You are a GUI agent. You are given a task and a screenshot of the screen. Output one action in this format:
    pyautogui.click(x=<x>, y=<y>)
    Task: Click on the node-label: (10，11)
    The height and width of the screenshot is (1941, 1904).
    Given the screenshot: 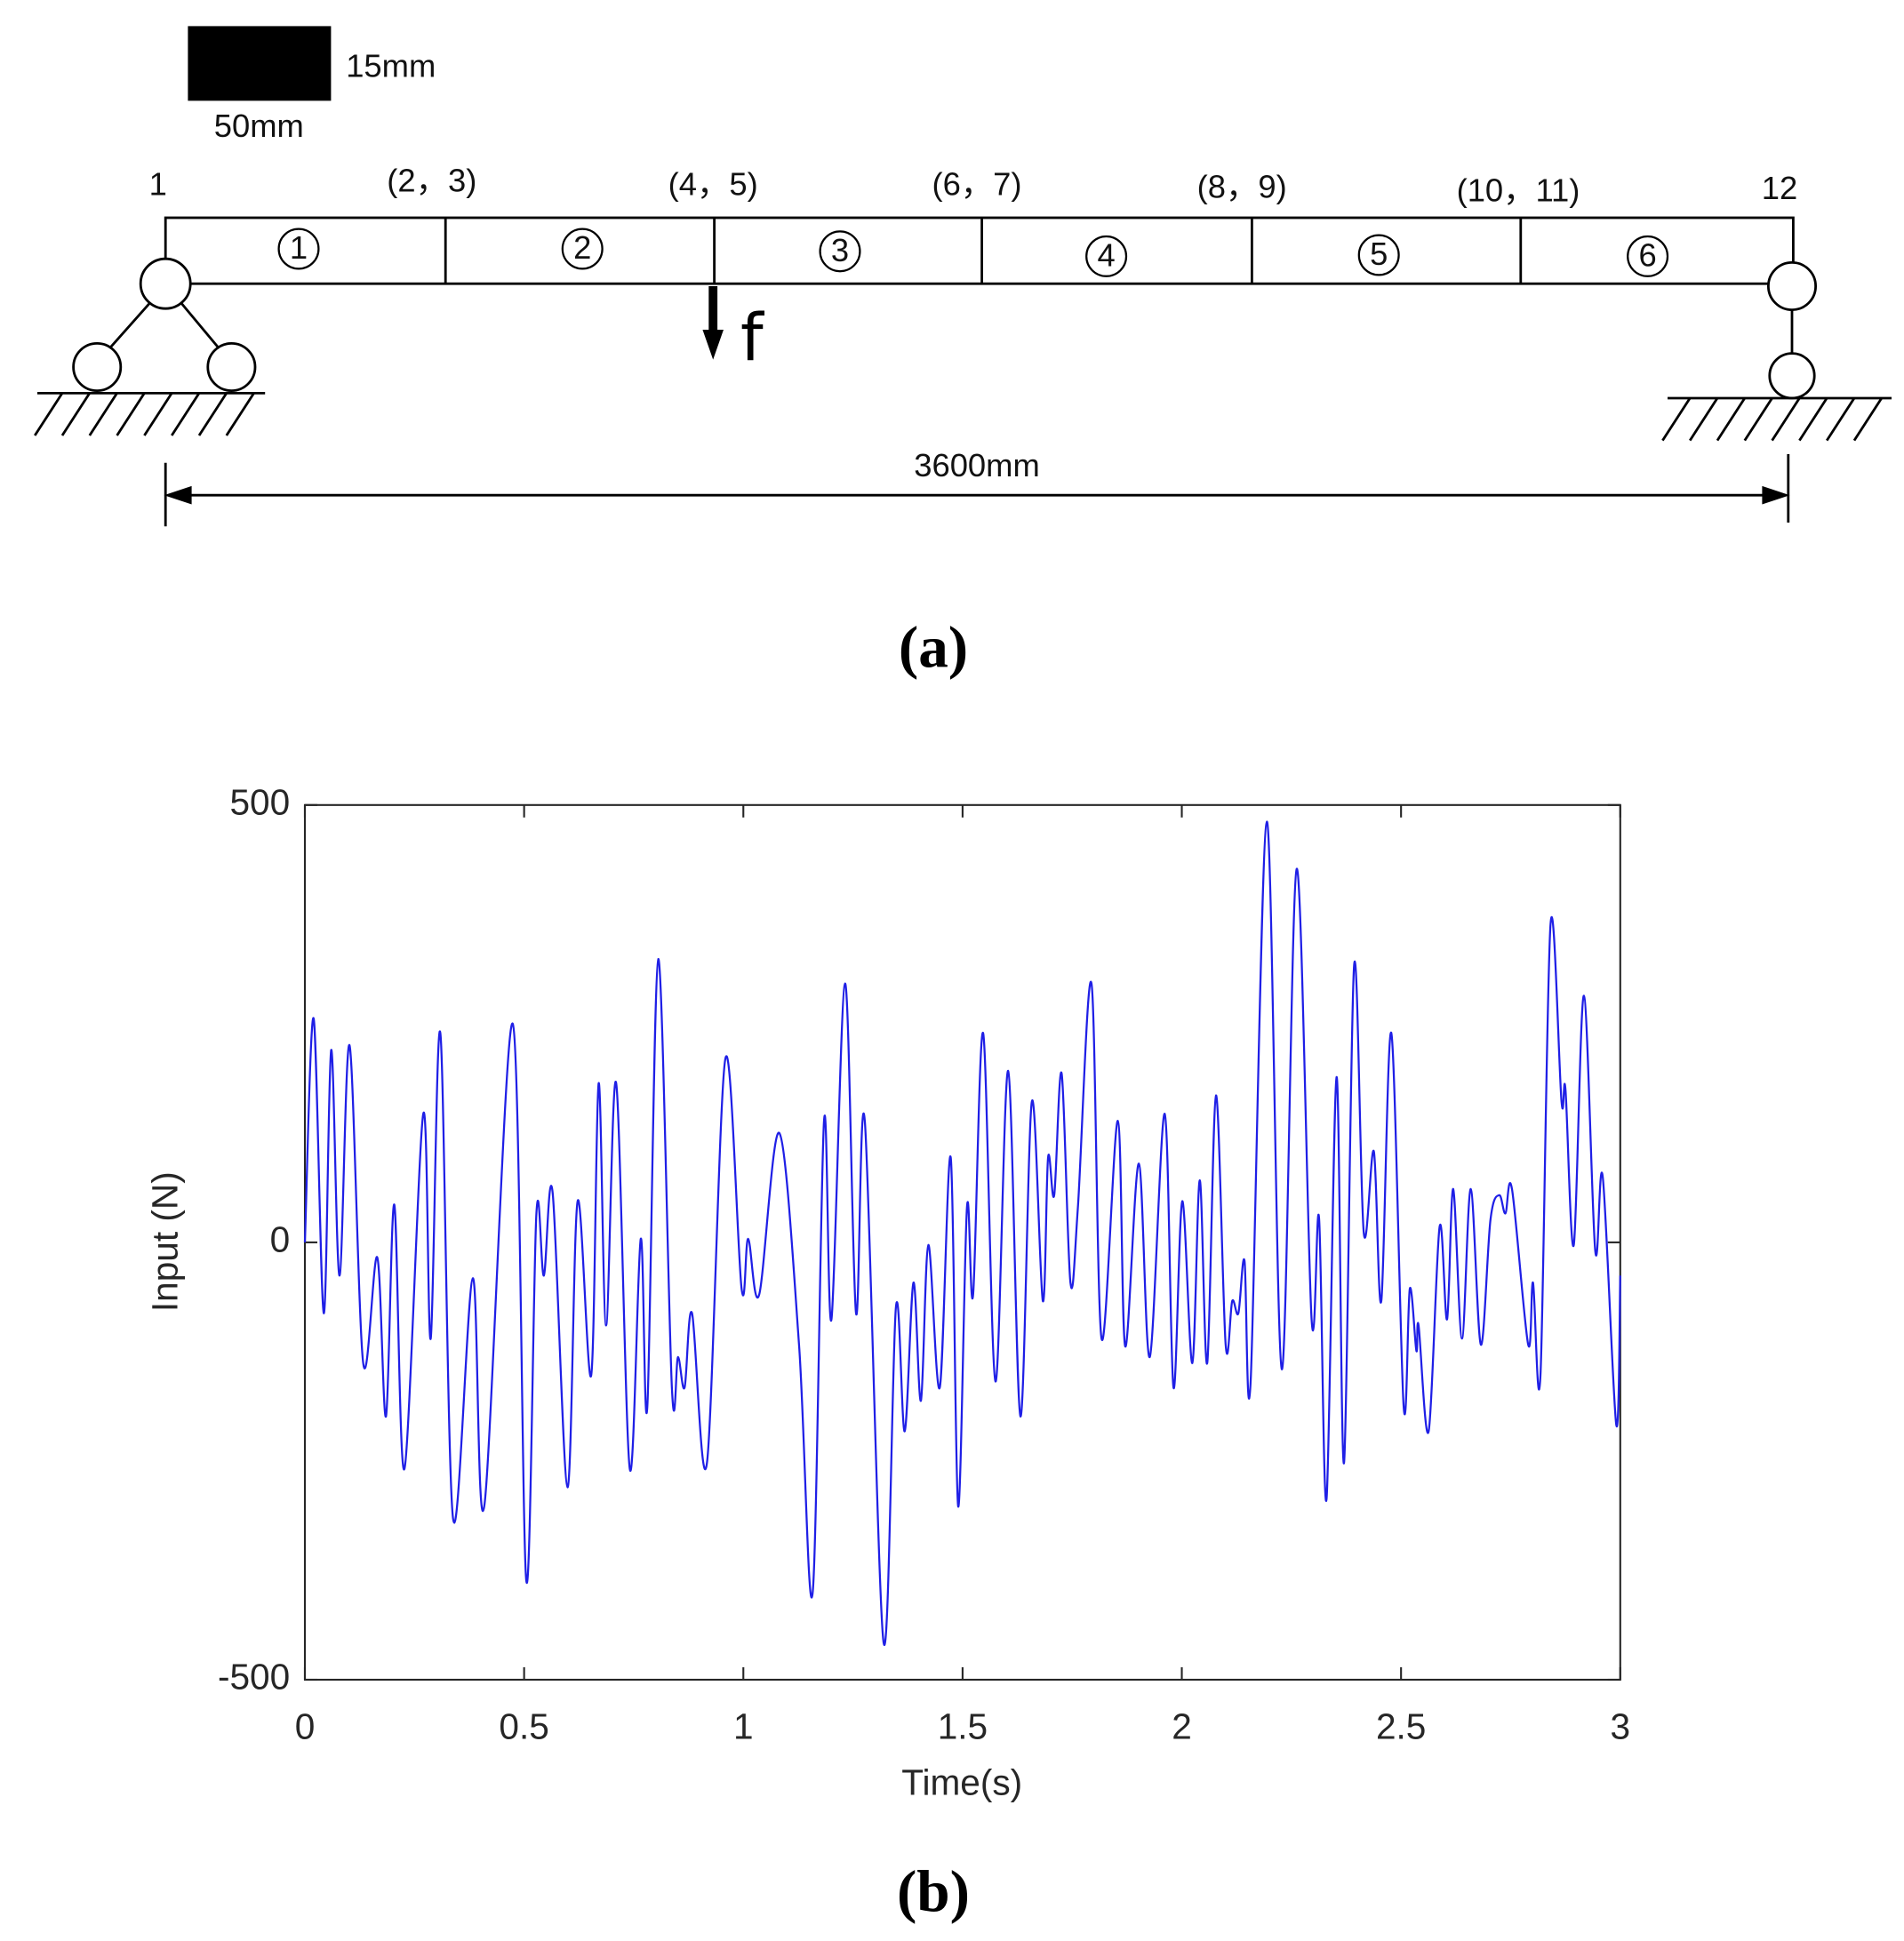 What is the action you would take?
    pyautogui.click(x=1518, y=190)
    